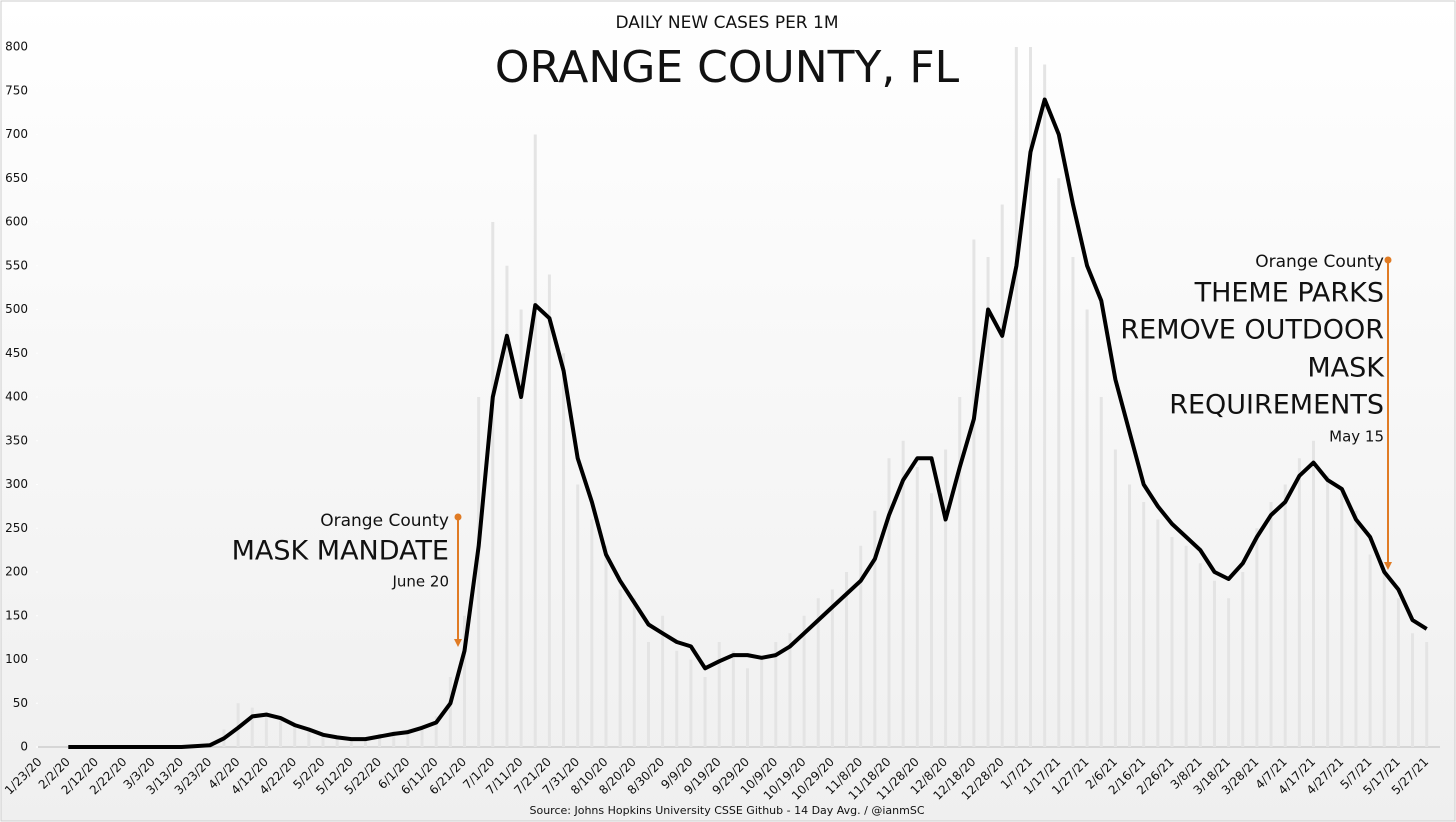 This screenshot has width=1456, height=822. I want to click on annotation-text: REMOVE OUTDOOR, so click(1252, 330).